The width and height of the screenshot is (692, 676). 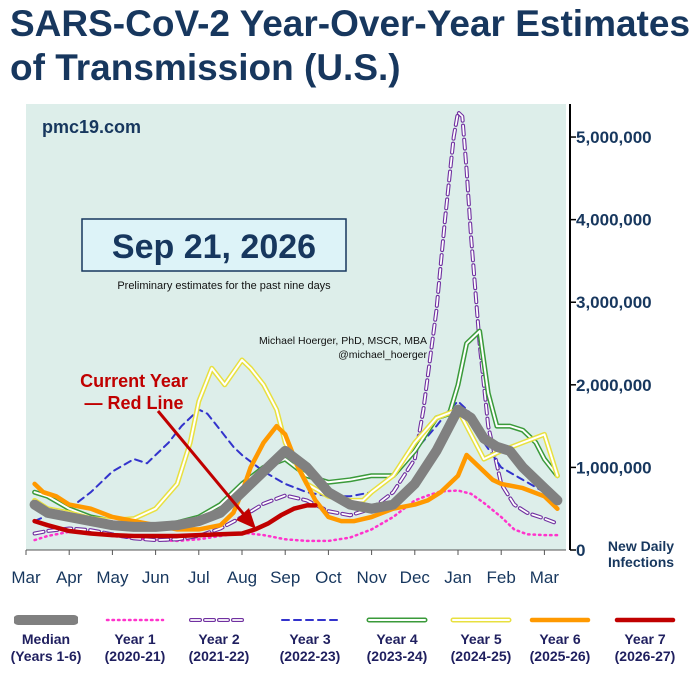 What do you see at coordinates (560, 656) in the screenshot?
I see `legend-years: (2025-26)` at bounding box center [560, 656].